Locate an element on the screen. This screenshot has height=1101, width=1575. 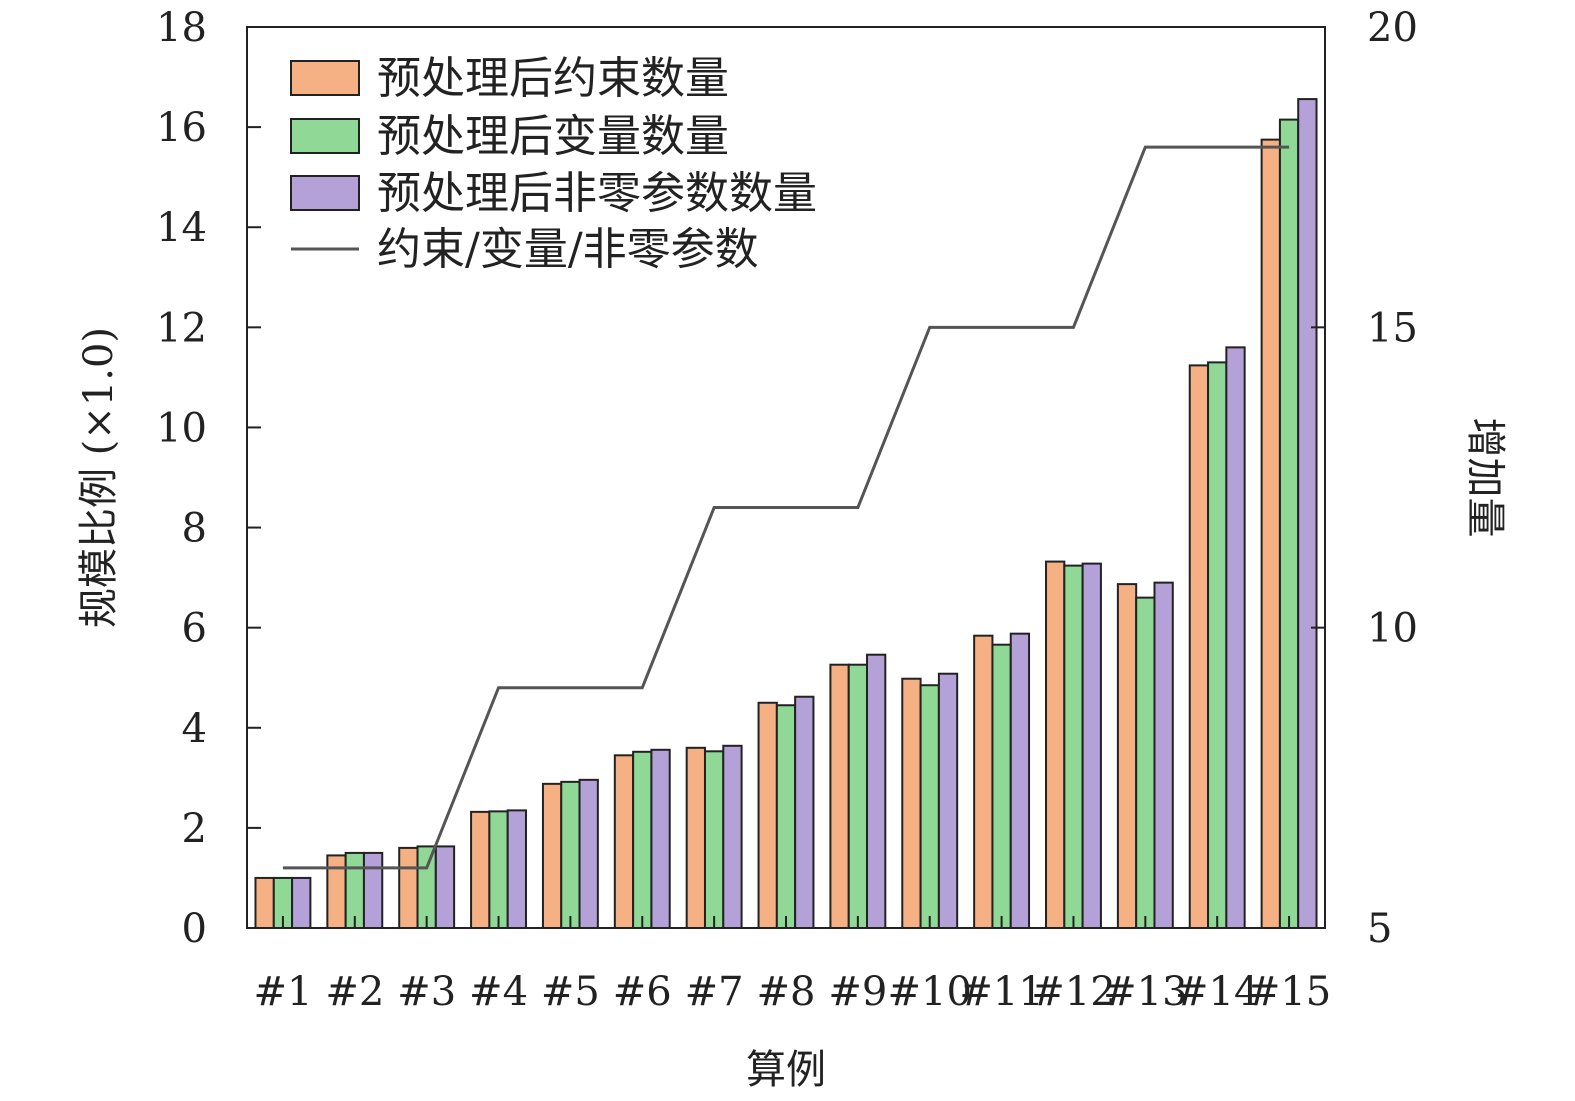
y2-axis-title: 增加量 is located at coordinates (1485, 478).